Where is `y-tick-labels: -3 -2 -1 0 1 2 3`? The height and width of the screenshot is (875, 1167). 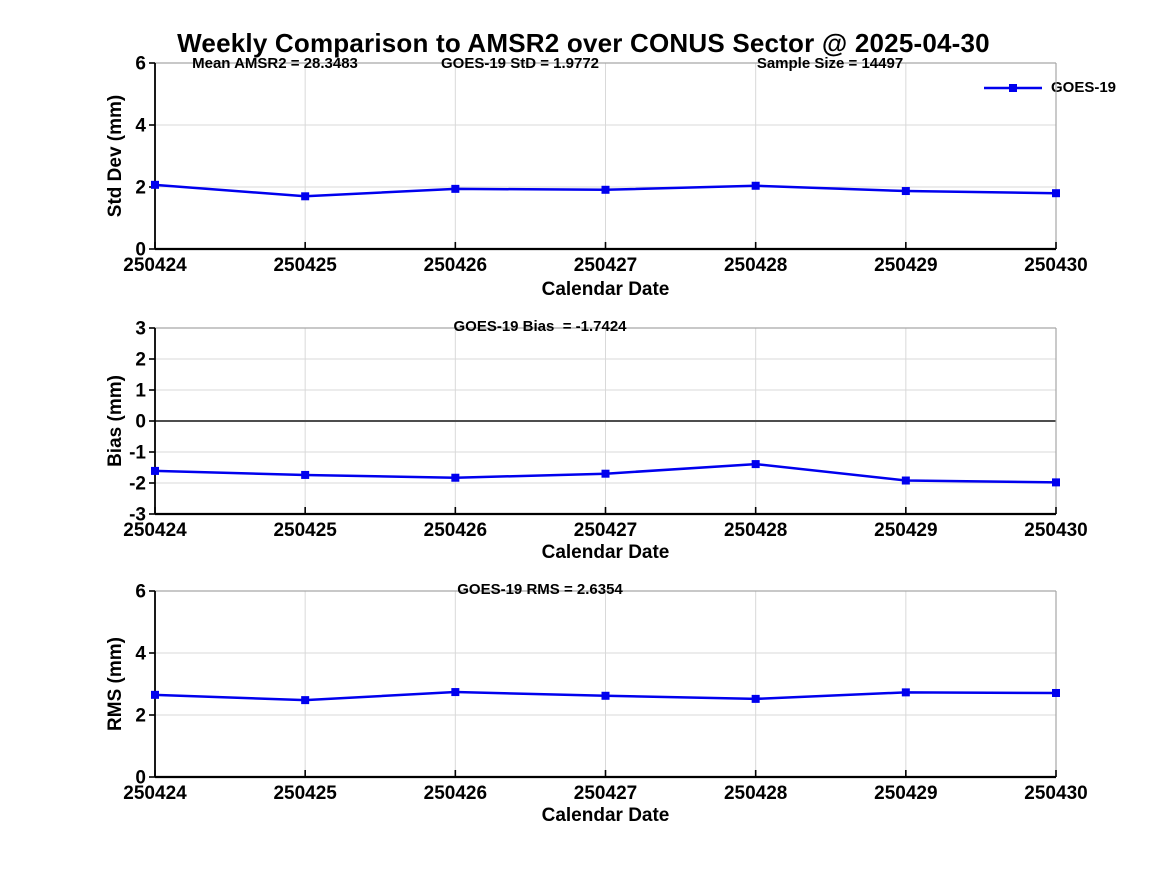 y-tick-labels: -3 -2 -1 0 1 2 3 is located at coordinates (137, 422).